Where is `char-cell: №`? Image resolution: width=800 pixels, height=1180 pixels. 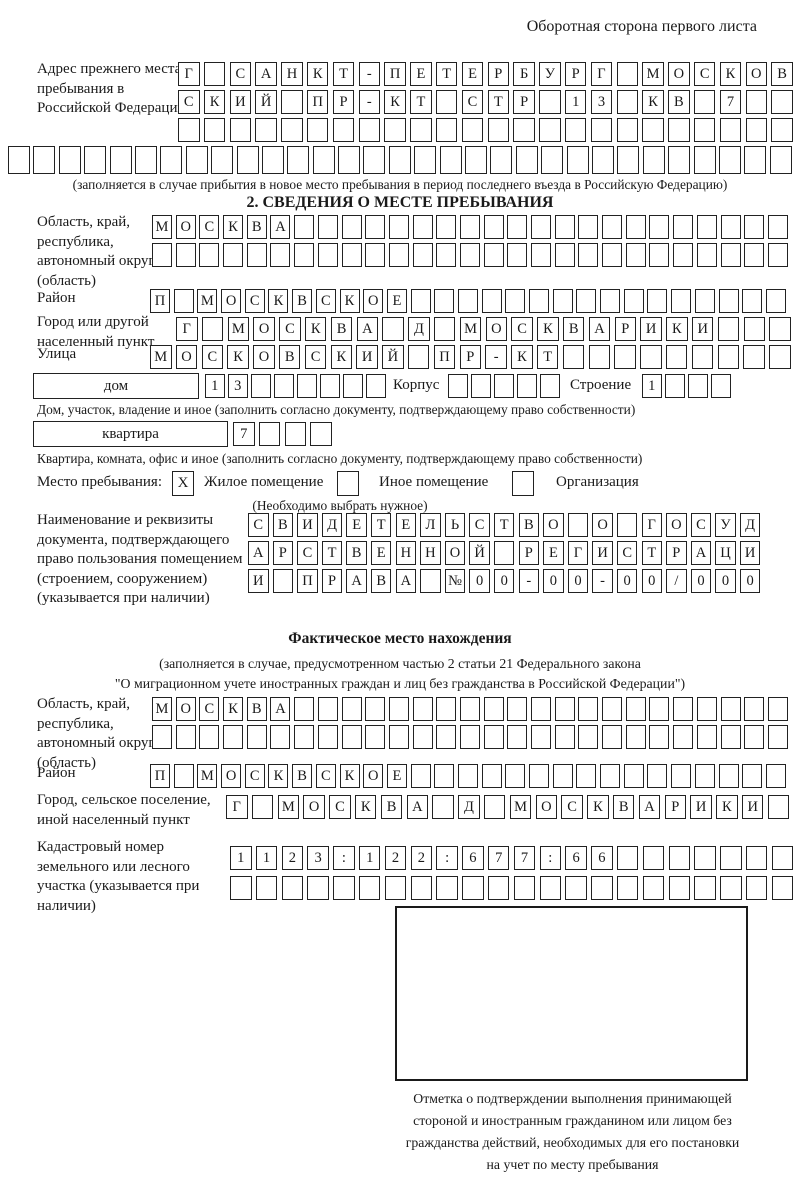 char-cell: № is located at coordinates (455, 581).